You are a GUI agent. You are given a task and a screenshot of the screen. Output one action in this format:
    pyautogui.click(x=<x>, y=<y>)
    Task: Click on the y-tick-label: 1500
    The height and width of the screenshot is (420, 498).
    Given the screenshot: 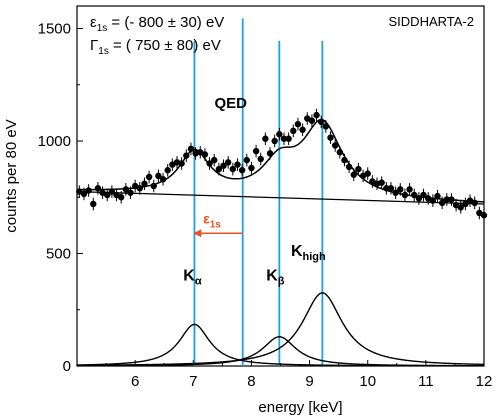 What is the action you would take?
    pyautogui.click(x=54, y=29)
    